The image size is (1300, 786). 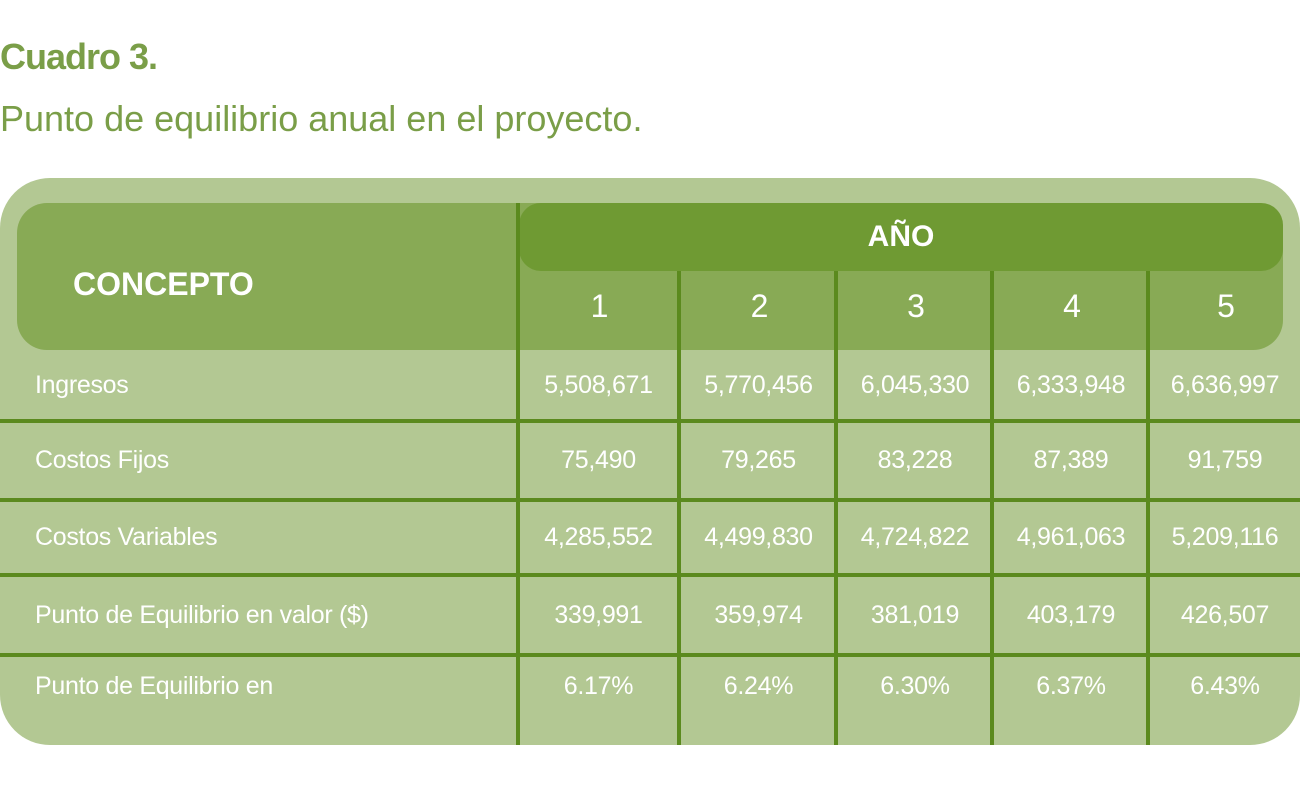 I want to click on table-cell: 79,265, so click(x=758, y=460).